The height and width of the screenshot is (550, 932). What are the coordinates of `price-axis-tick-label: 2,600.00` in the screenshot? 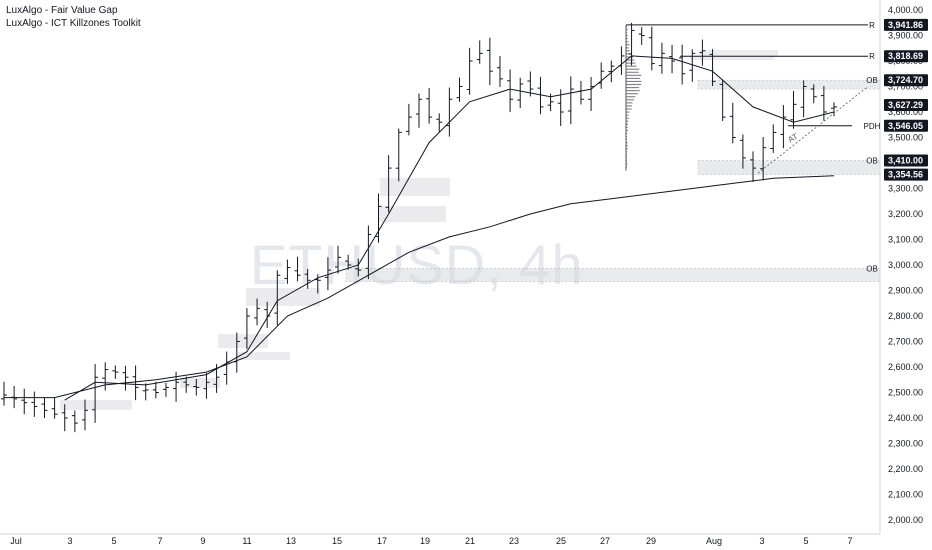 It's located at (905, 367).